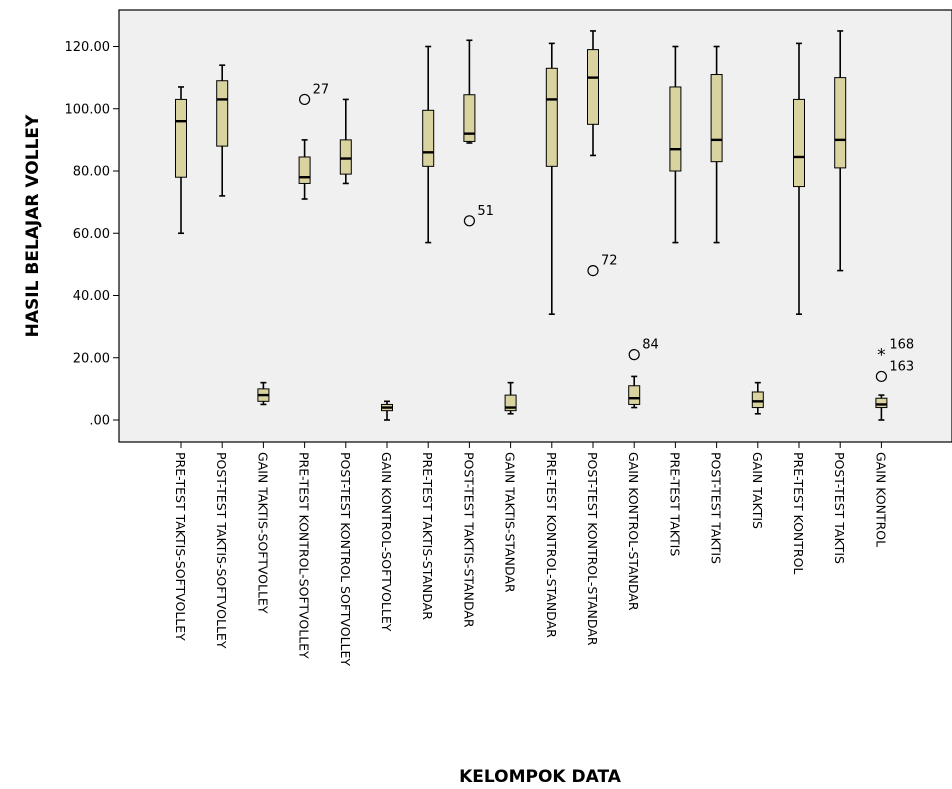 This screenshot has width=952, height=789. What do you see at coordinates (901, 366) in the screenshot?
I see `outlier-label: 163` at bounding box center [901, 366].